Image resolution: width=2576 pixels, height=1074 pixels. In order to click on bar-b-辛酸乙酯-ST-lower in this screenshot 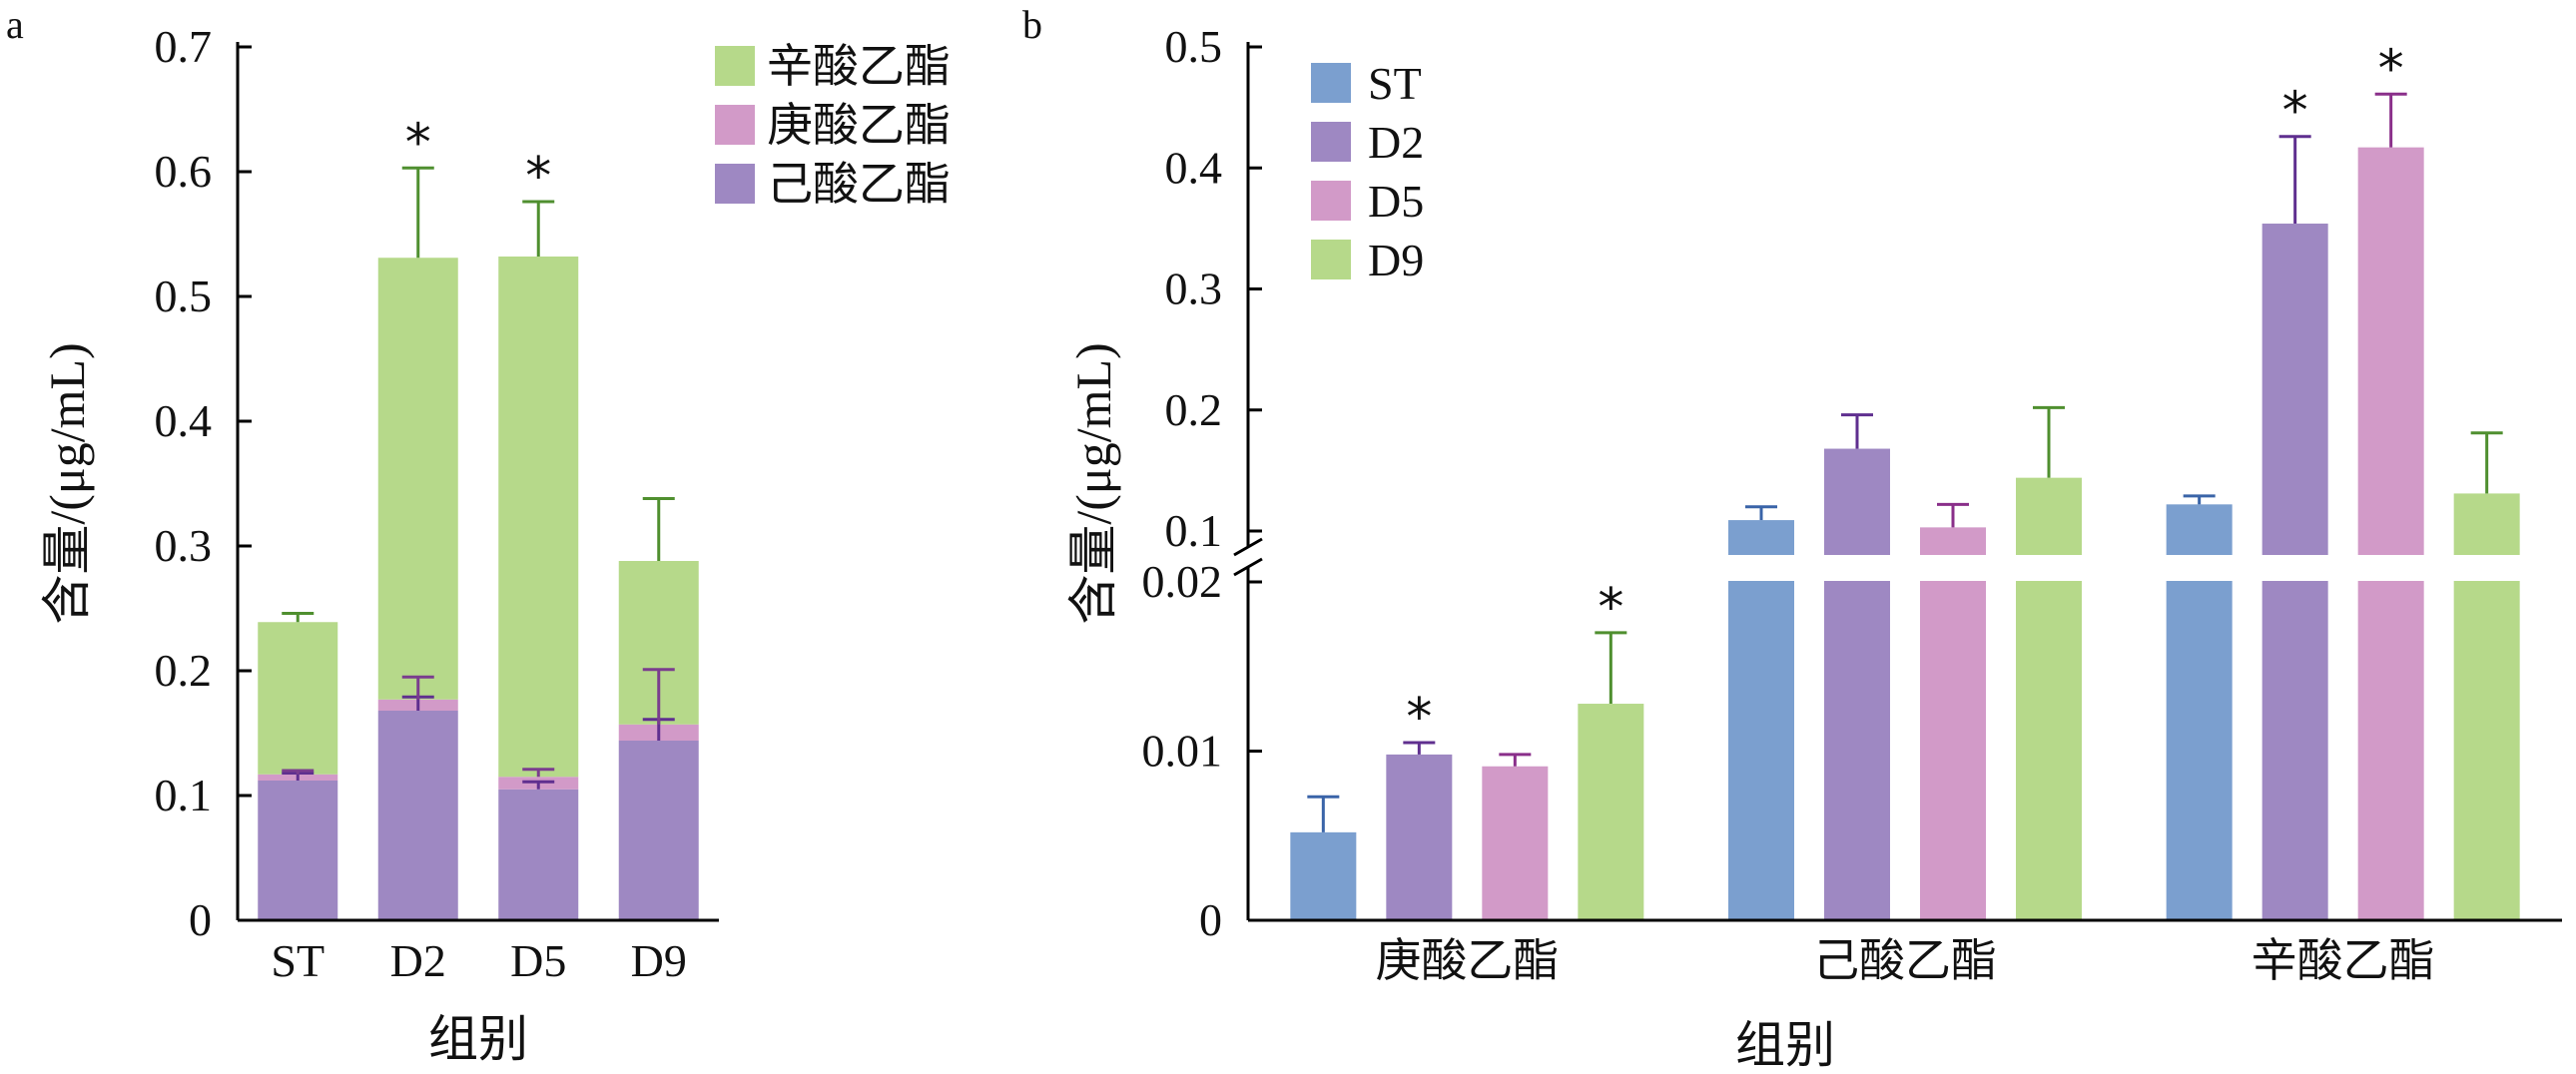, I will do `click(2199, 750)`.